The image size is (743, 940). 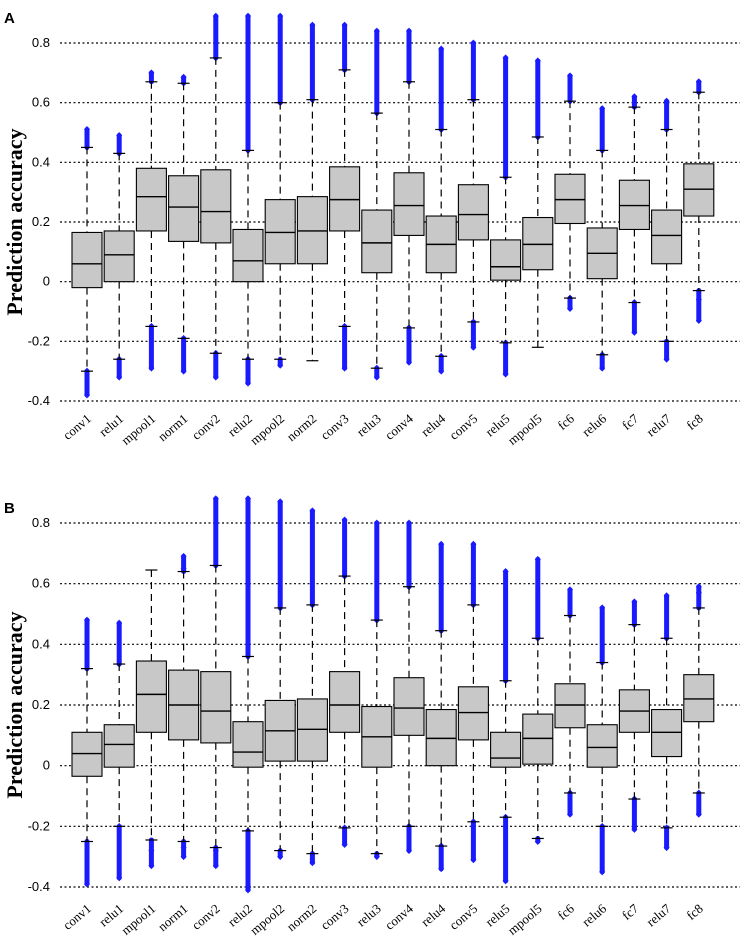 What do you see at coordinates (399, 916) in the screenshot?
I see `x-tick-label: conv4` at bounding box center [399, 916].